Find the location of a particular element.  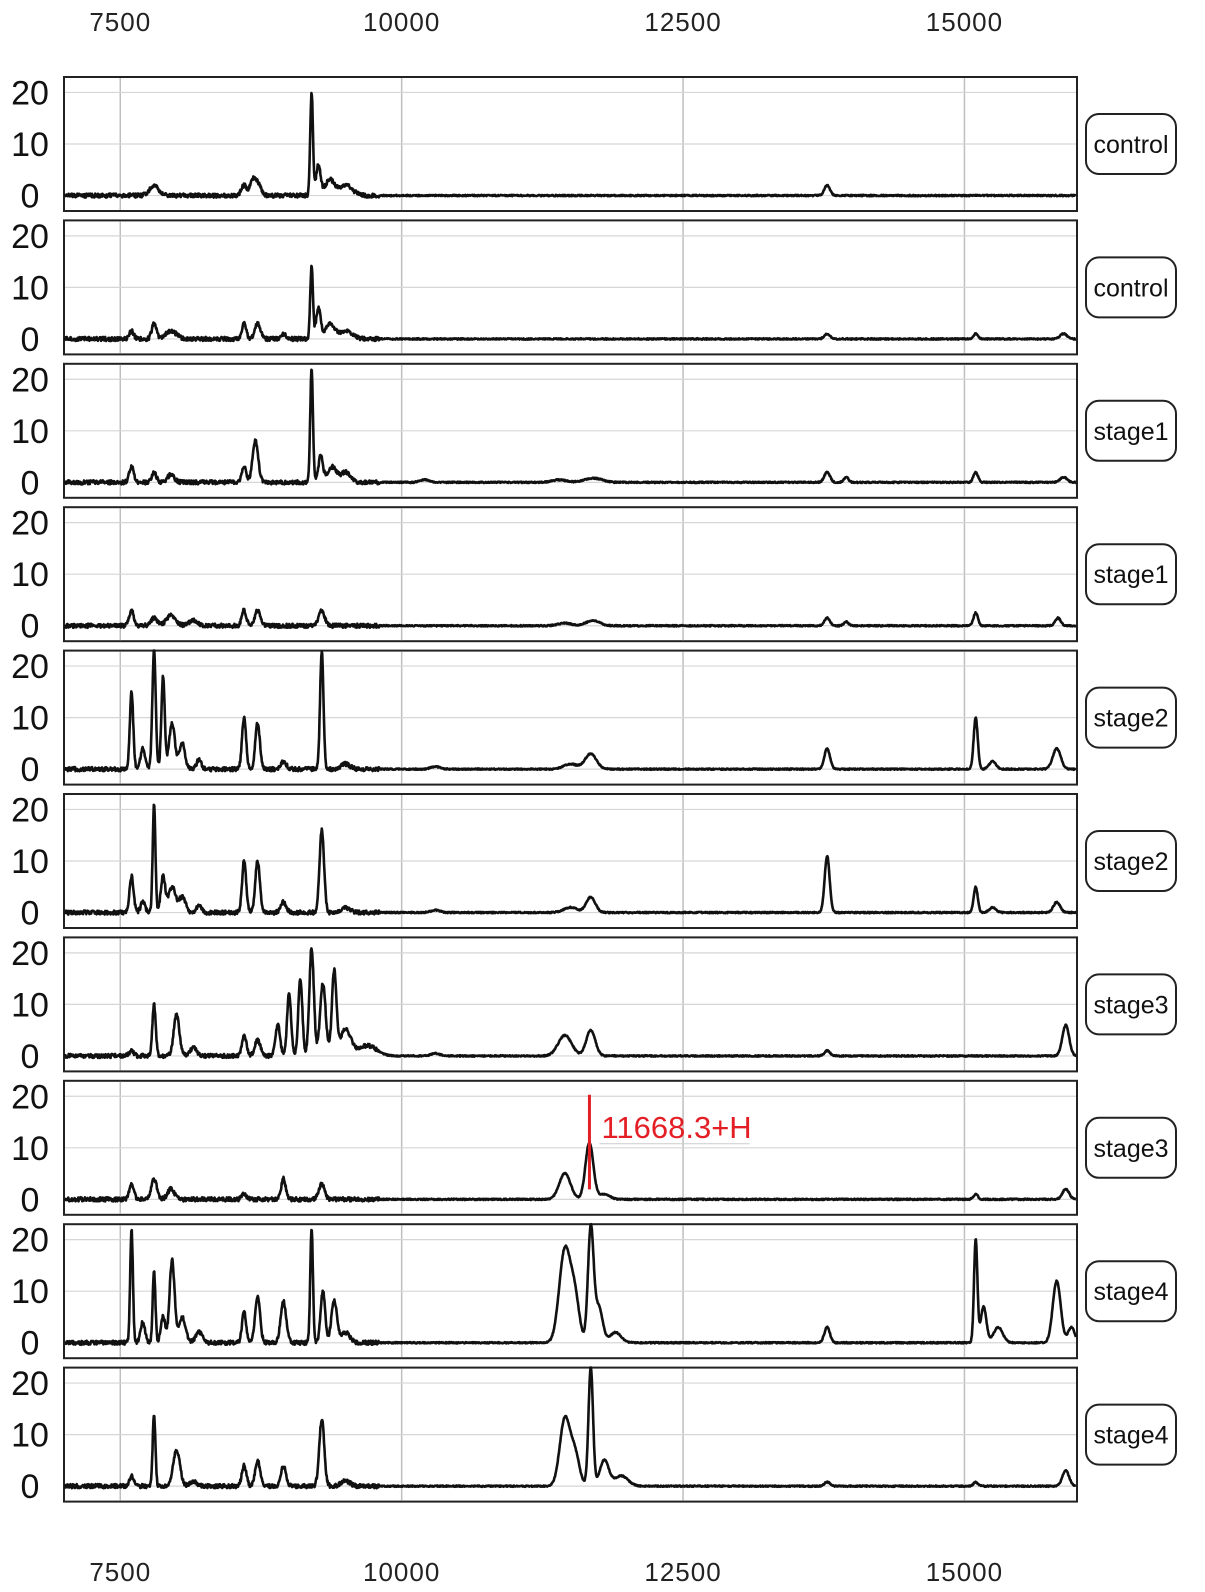

top-x-tick-label: 10000 is located at coordinates (401, 22).